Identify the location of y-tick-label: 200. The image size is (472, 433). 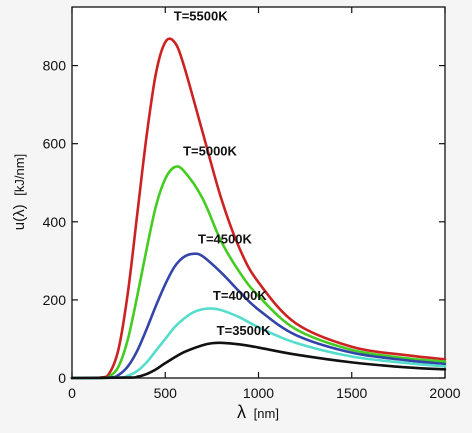
(55, 300).